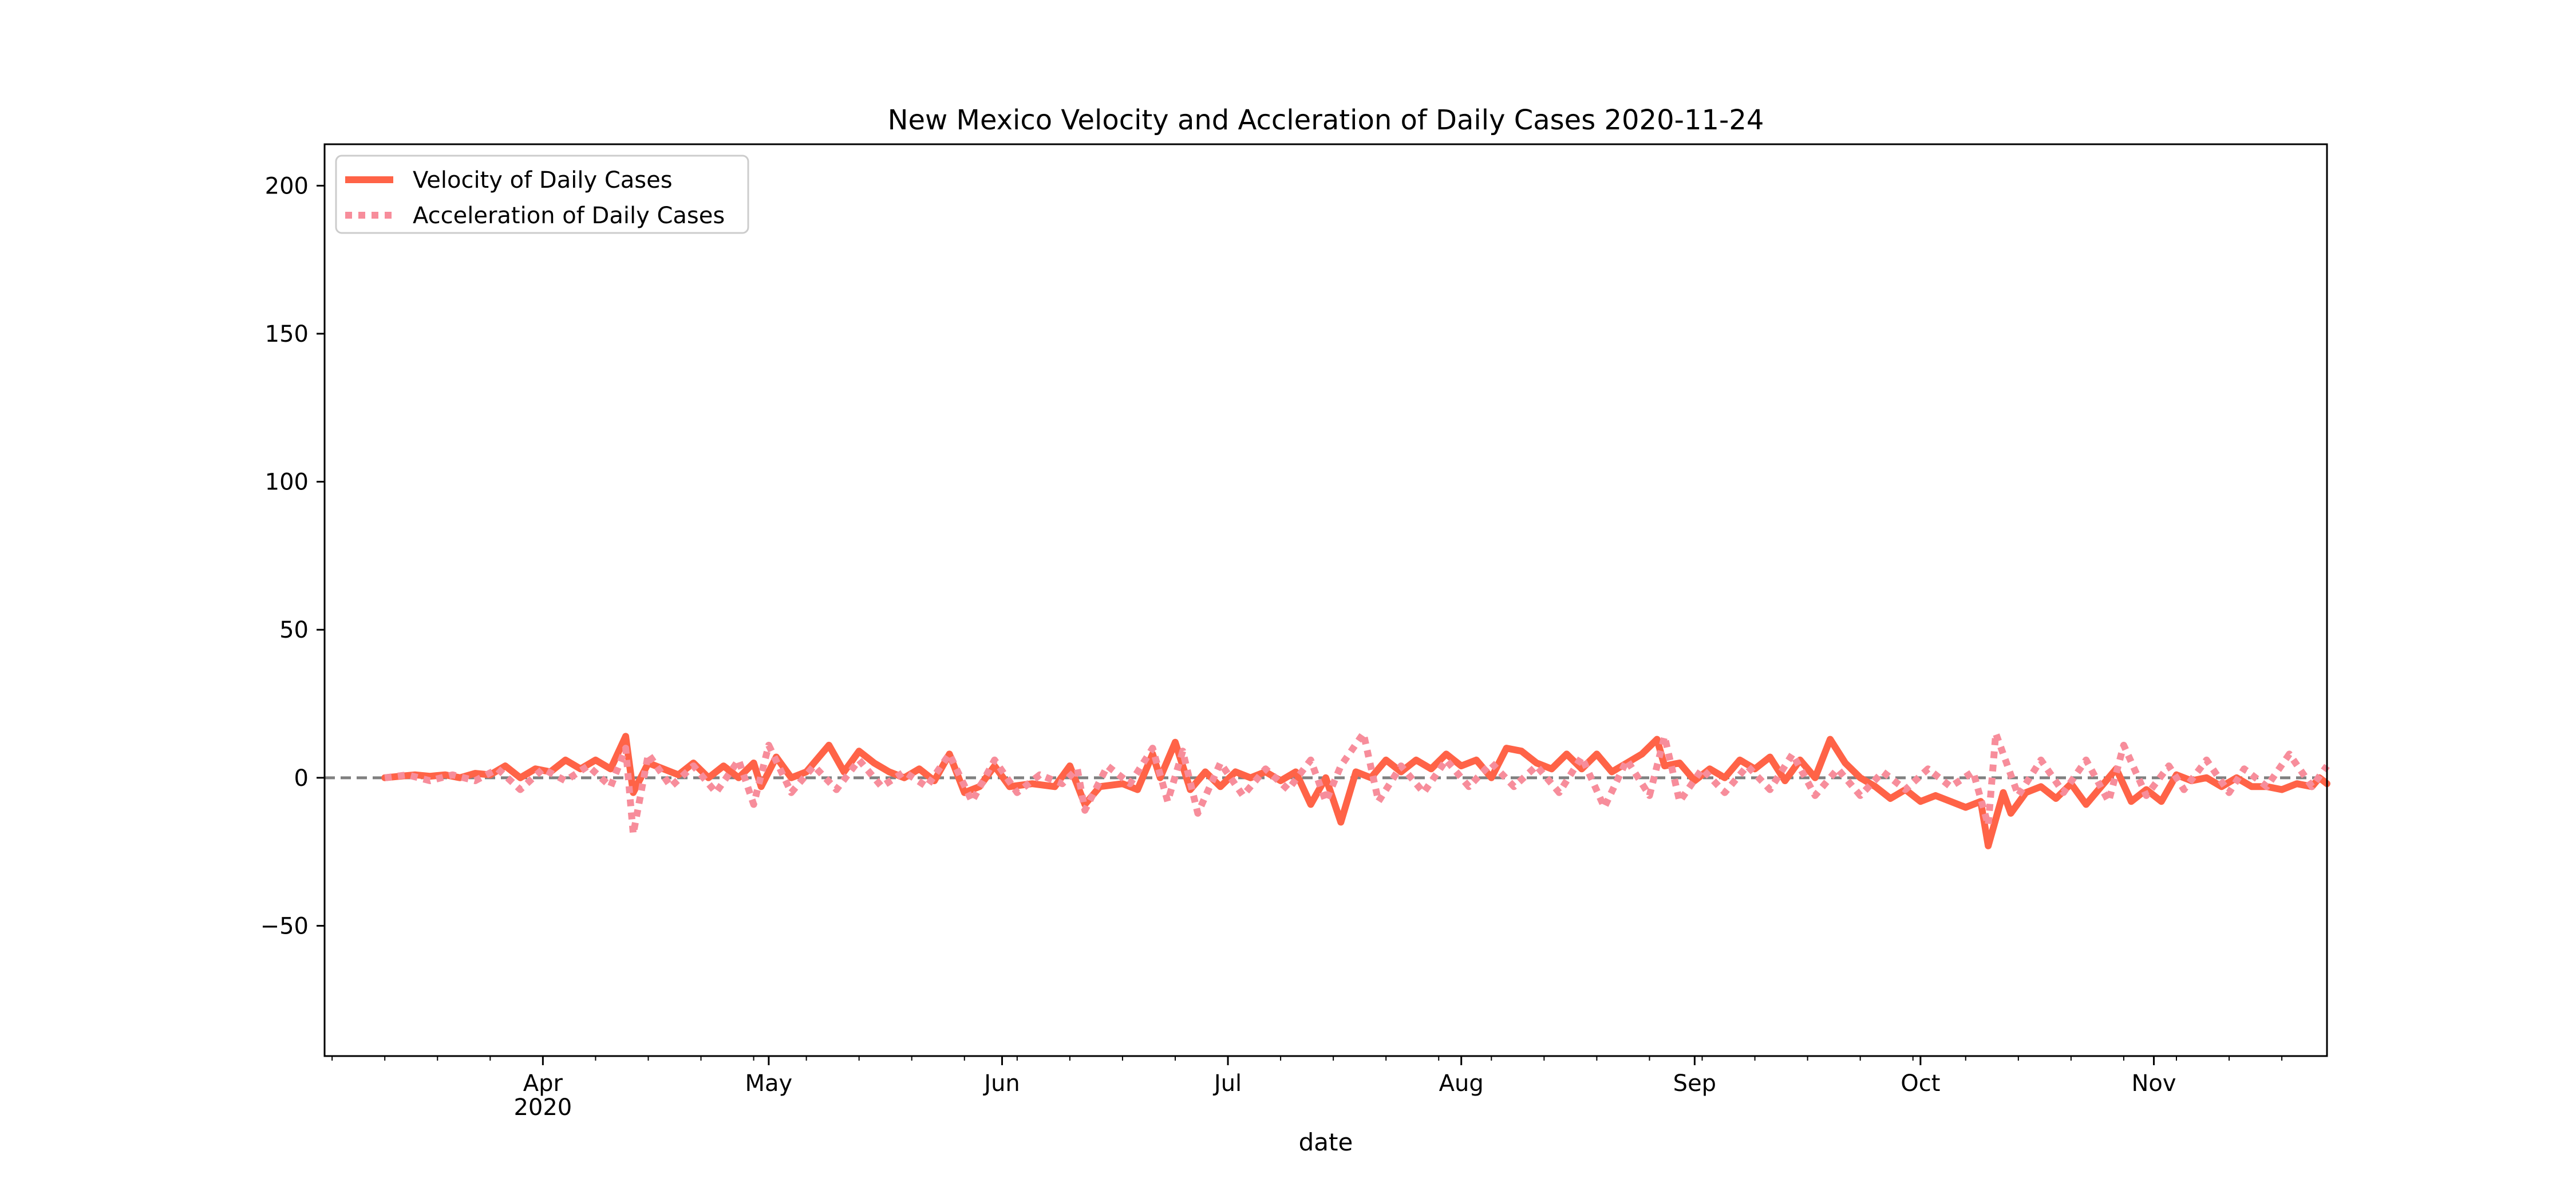 The height and width of the screenshot is (1202, 2576). I want to click on y-tick-label: −50, so click(284, 926).